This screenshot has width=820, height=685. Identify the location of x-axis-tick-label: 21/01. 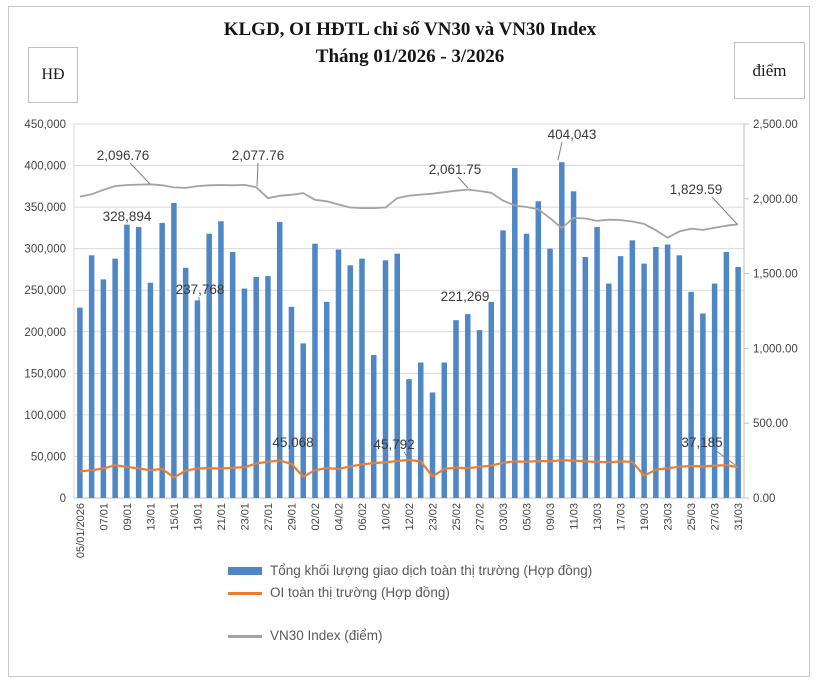
(222, 517).